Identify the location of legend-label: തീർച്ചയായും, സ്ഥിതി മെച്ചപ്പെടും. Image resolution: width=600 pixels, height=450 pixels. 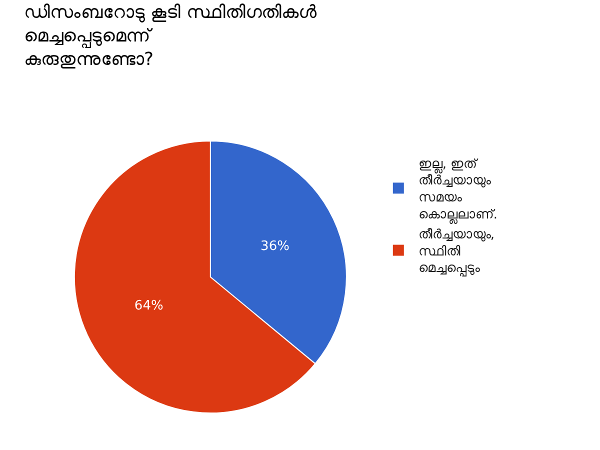
(456, 251).